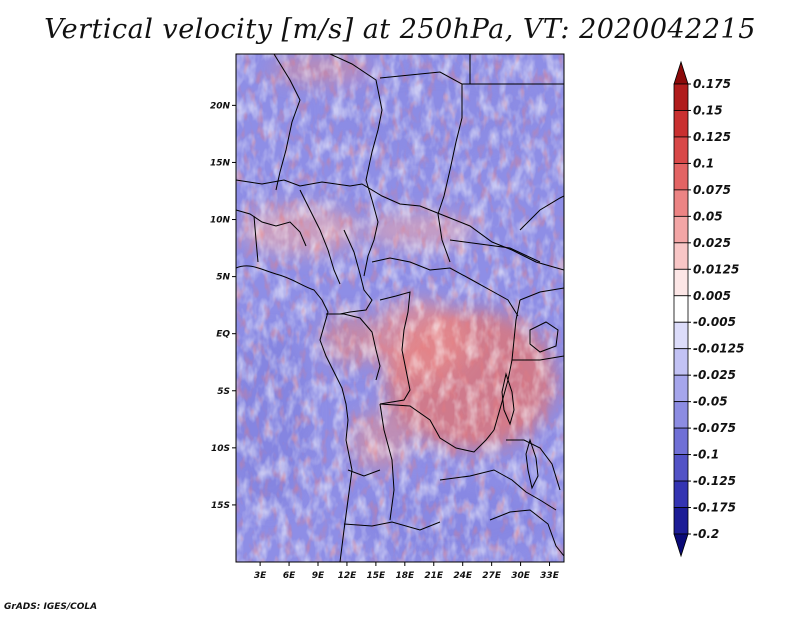  I want to click on lat-axis: 20N 15N 10N 5N EQ 5S 10S 15S, so click(223, 306).